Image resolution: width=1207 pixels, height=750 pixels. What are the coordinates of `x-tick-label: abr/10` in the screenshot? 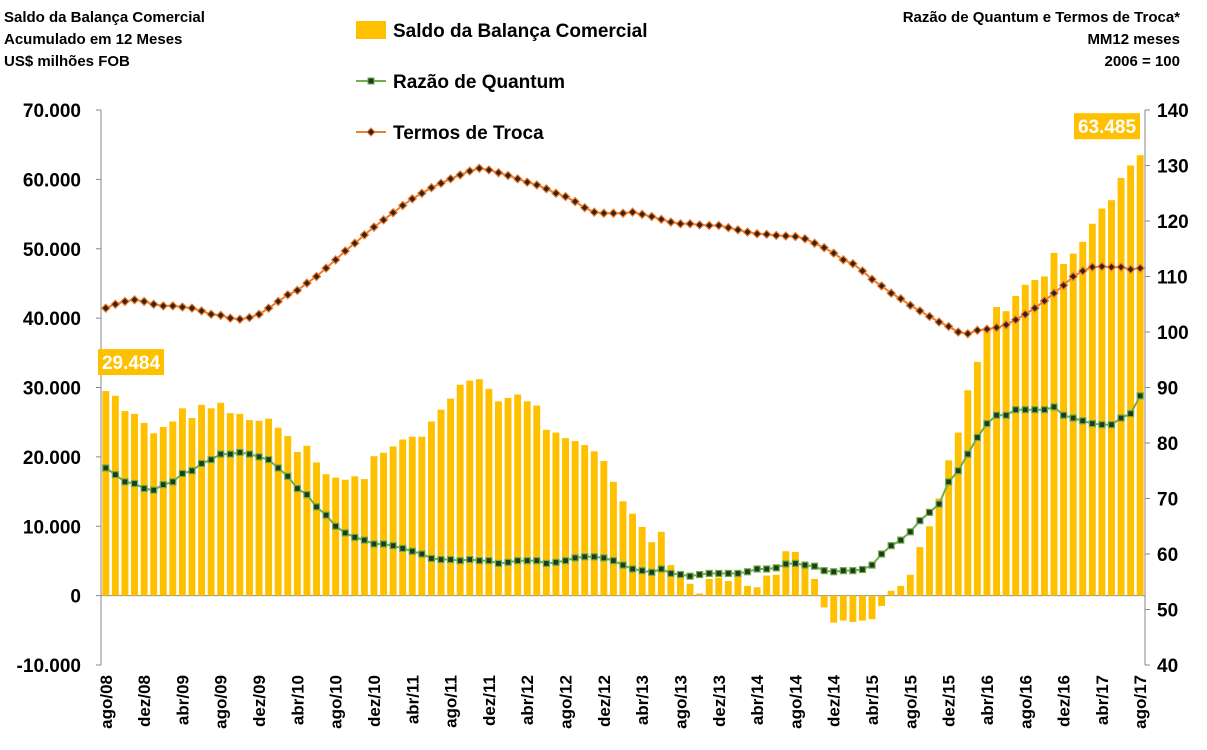 It's located at (297, 700).